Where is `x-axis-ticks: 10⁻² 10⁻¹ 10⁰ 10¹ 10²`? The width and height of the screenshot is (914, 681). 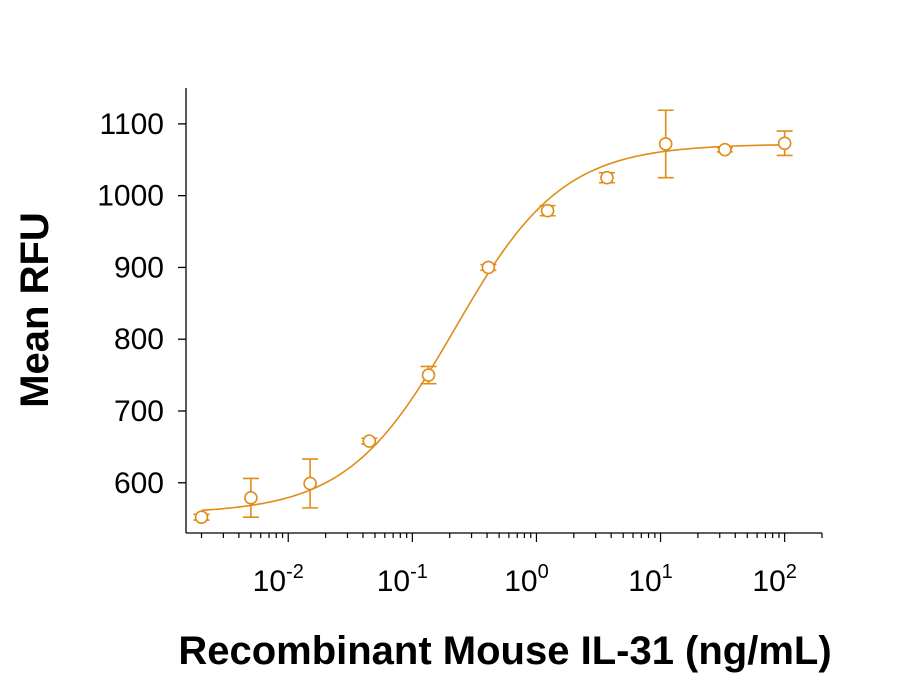 x-axis-ticks: 10⁻² 10⁻¹ 10⁰ 10¹ 10² is located at coordinates (511, 565).